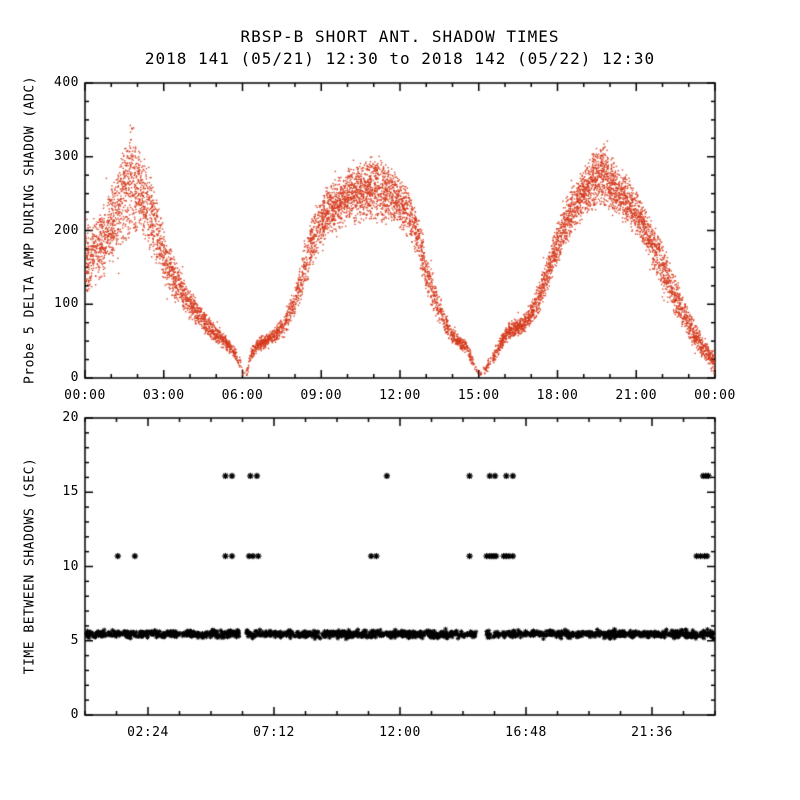  Describe the element at coordinates (30, 566) in the screenshot. I see `bottom-y-axis-label: TIME BETWEEN SHADOWS (SEC)` at that location.